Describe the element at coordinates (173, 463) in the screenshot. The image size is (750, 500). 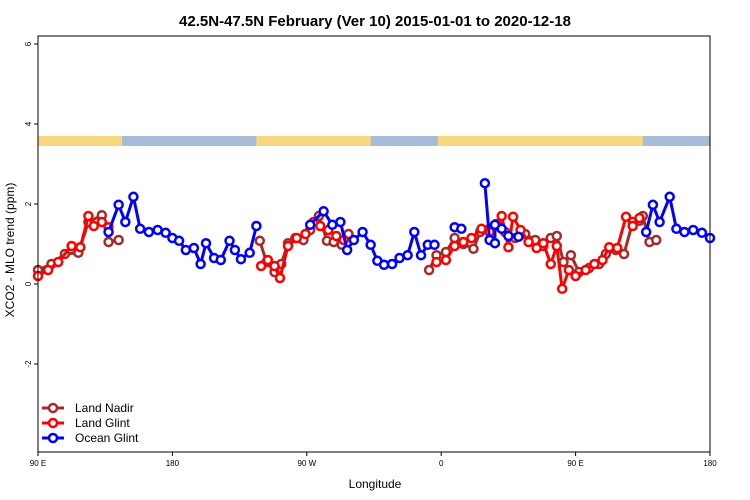
I see `x-tick-label-1: 180` at that location.